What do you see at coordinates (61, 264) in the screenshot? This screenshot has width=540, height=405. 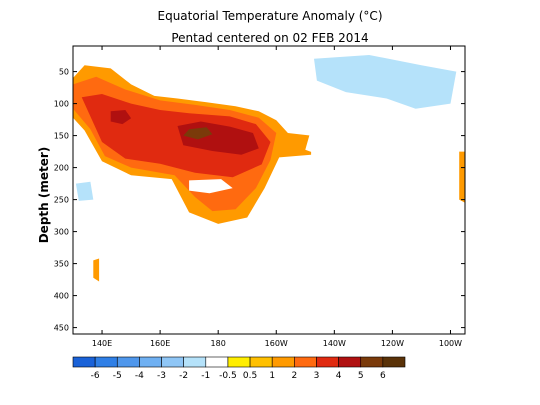 I see `y-tick-label: 350` at bounding box center [61, 264].